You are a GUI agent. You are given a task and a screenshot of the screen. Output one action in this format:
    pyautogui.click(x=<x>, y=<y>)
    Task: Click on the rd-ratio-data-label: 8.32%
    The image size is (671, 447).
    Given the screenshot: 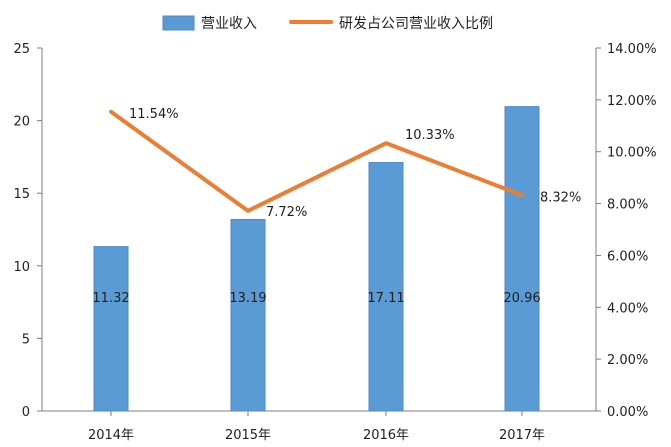 What is the action you would take?
    pyautogui.click(x=560, y=197)
    